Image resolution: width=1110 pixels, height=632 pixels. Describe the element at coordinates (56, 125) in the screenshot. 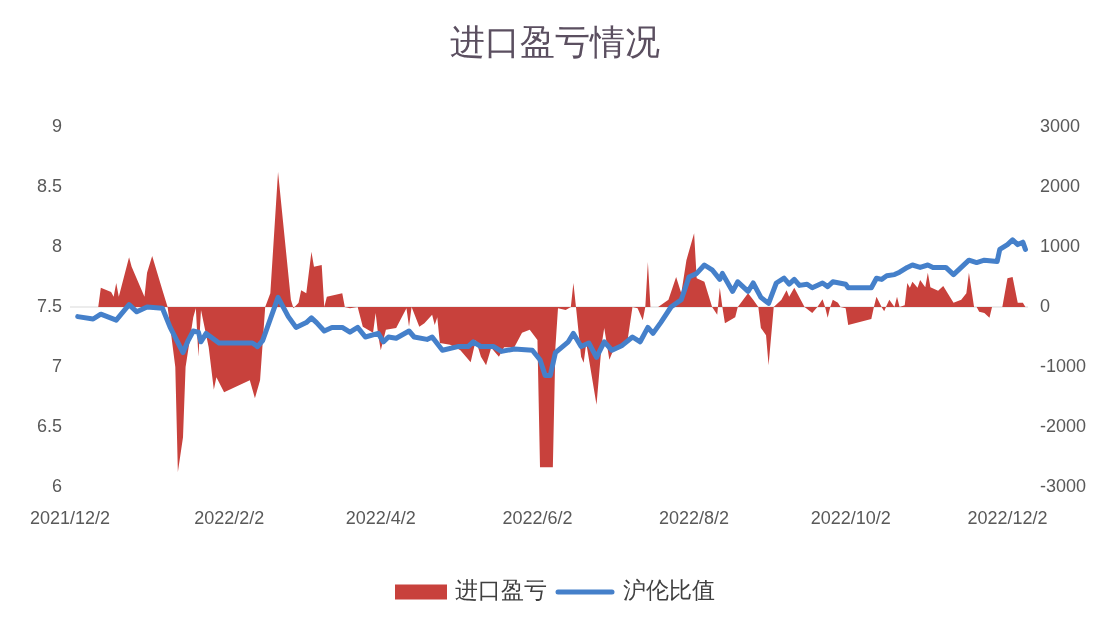

I see `y-tick-label: 9` at that location.